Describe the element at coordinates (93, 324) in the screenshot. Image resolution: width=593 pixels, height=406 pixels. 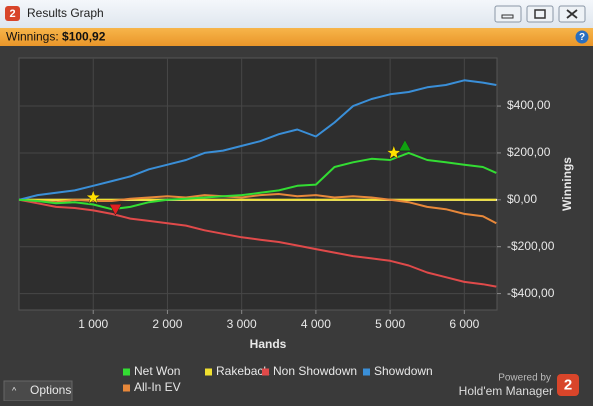
I see `x-tick-label: 1 000` at that location.